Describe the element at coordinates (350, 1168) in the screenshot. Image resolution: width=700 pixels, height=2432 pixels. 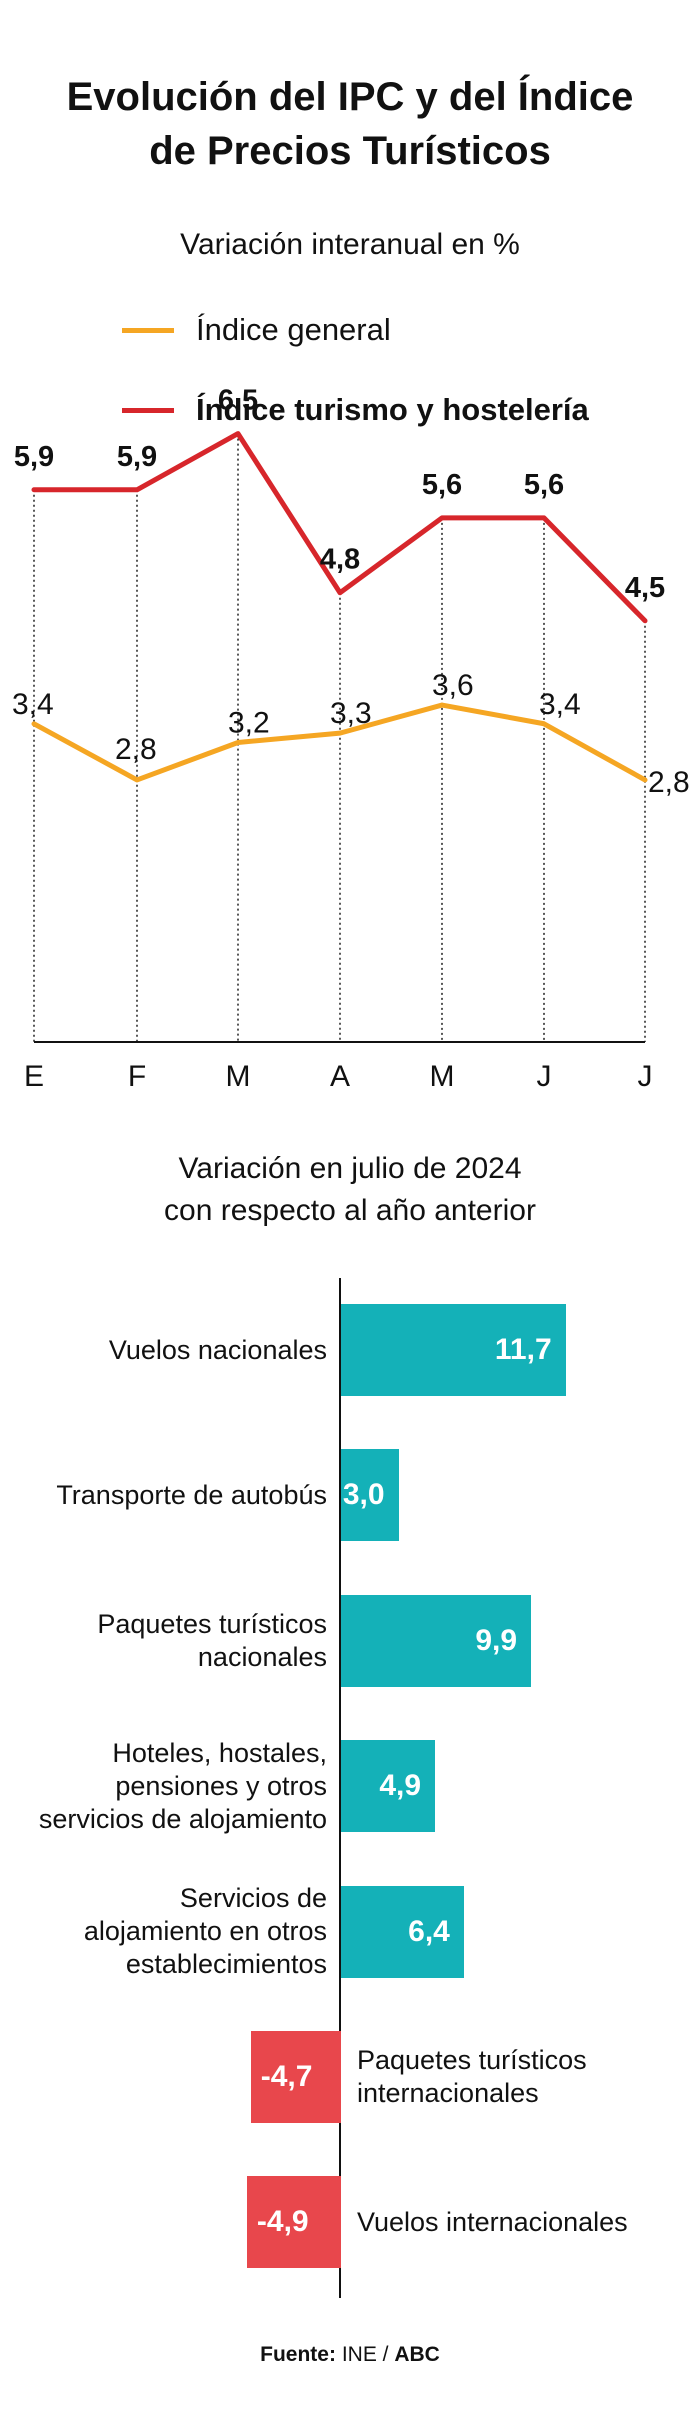
I see `bar-subtitle-line-1: Variación en julio de 2024` at that location.